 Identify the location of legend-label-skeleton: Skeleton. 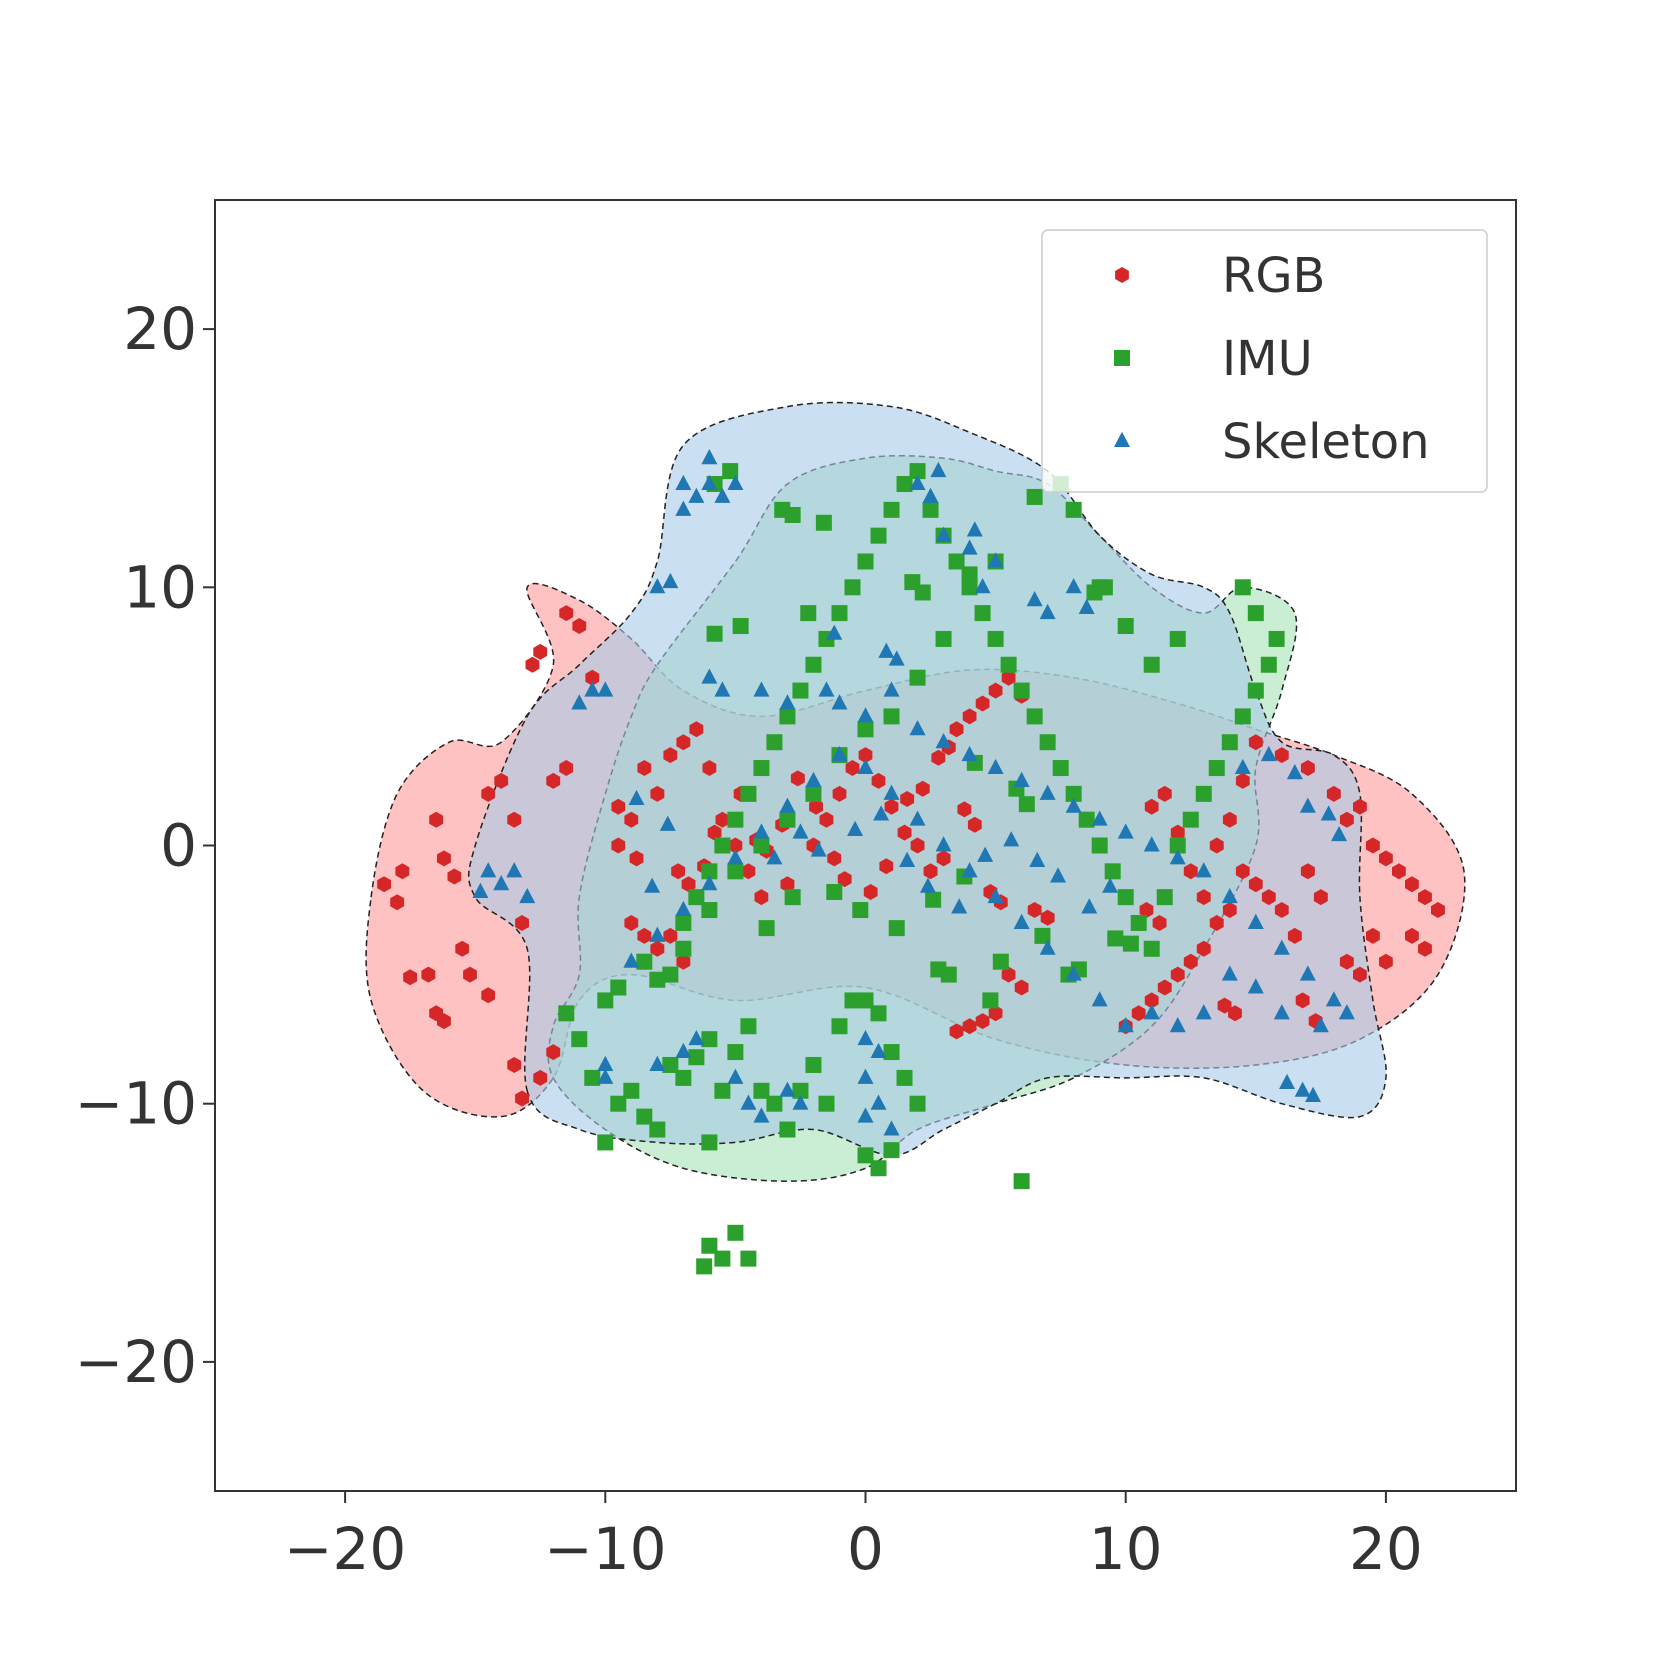
(1326, 442).